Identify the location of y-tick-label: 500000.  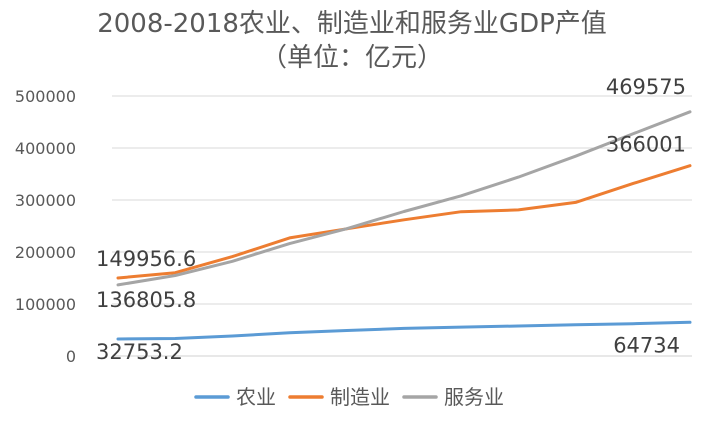
(45, 96).